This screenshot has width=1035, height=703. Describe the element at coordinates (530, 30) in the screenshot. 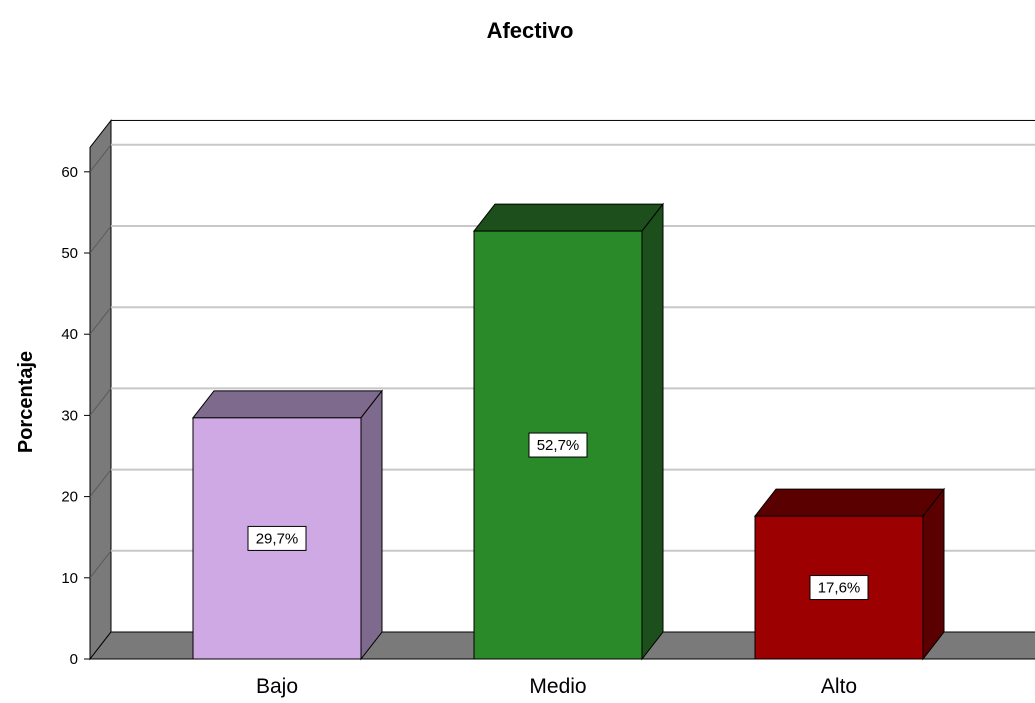

I see `chart-title: Afectivo` at that location.